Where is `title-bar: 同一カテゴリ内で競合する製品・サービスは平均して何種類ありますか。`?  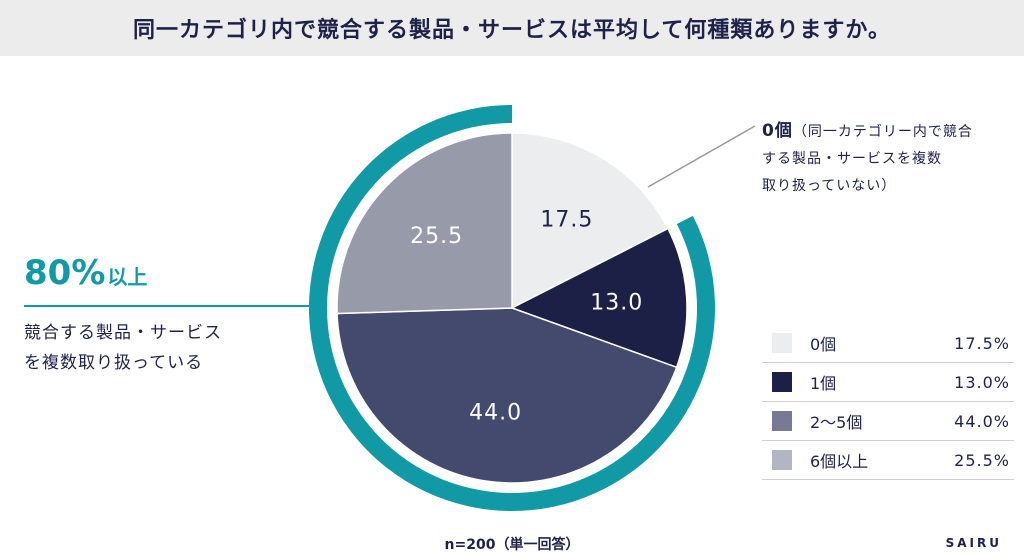 title-bar: 同一カテゴリ内で競合する製品・サービスは平均して何種類ありますか。 is located at coordinates (512, 28).